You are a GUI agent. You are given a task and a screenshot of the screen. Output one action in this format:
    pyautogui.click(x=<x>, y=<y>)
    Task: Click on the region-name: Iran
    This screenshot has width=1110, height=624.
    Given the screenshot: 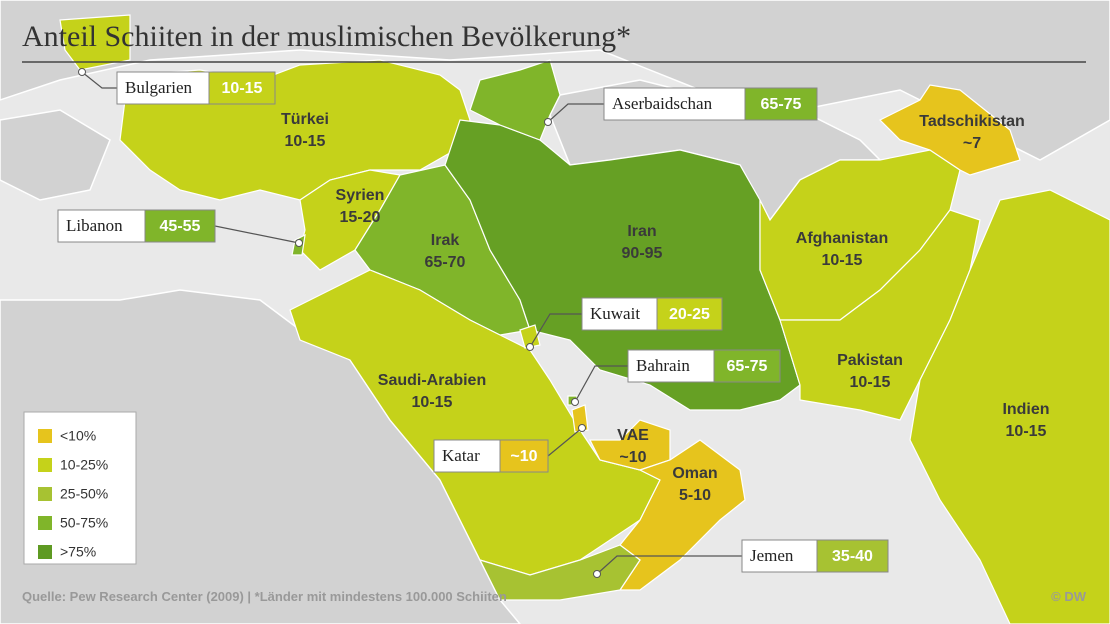 What is the action you would take?
    pyautogui.click(x=641, y=231)
    